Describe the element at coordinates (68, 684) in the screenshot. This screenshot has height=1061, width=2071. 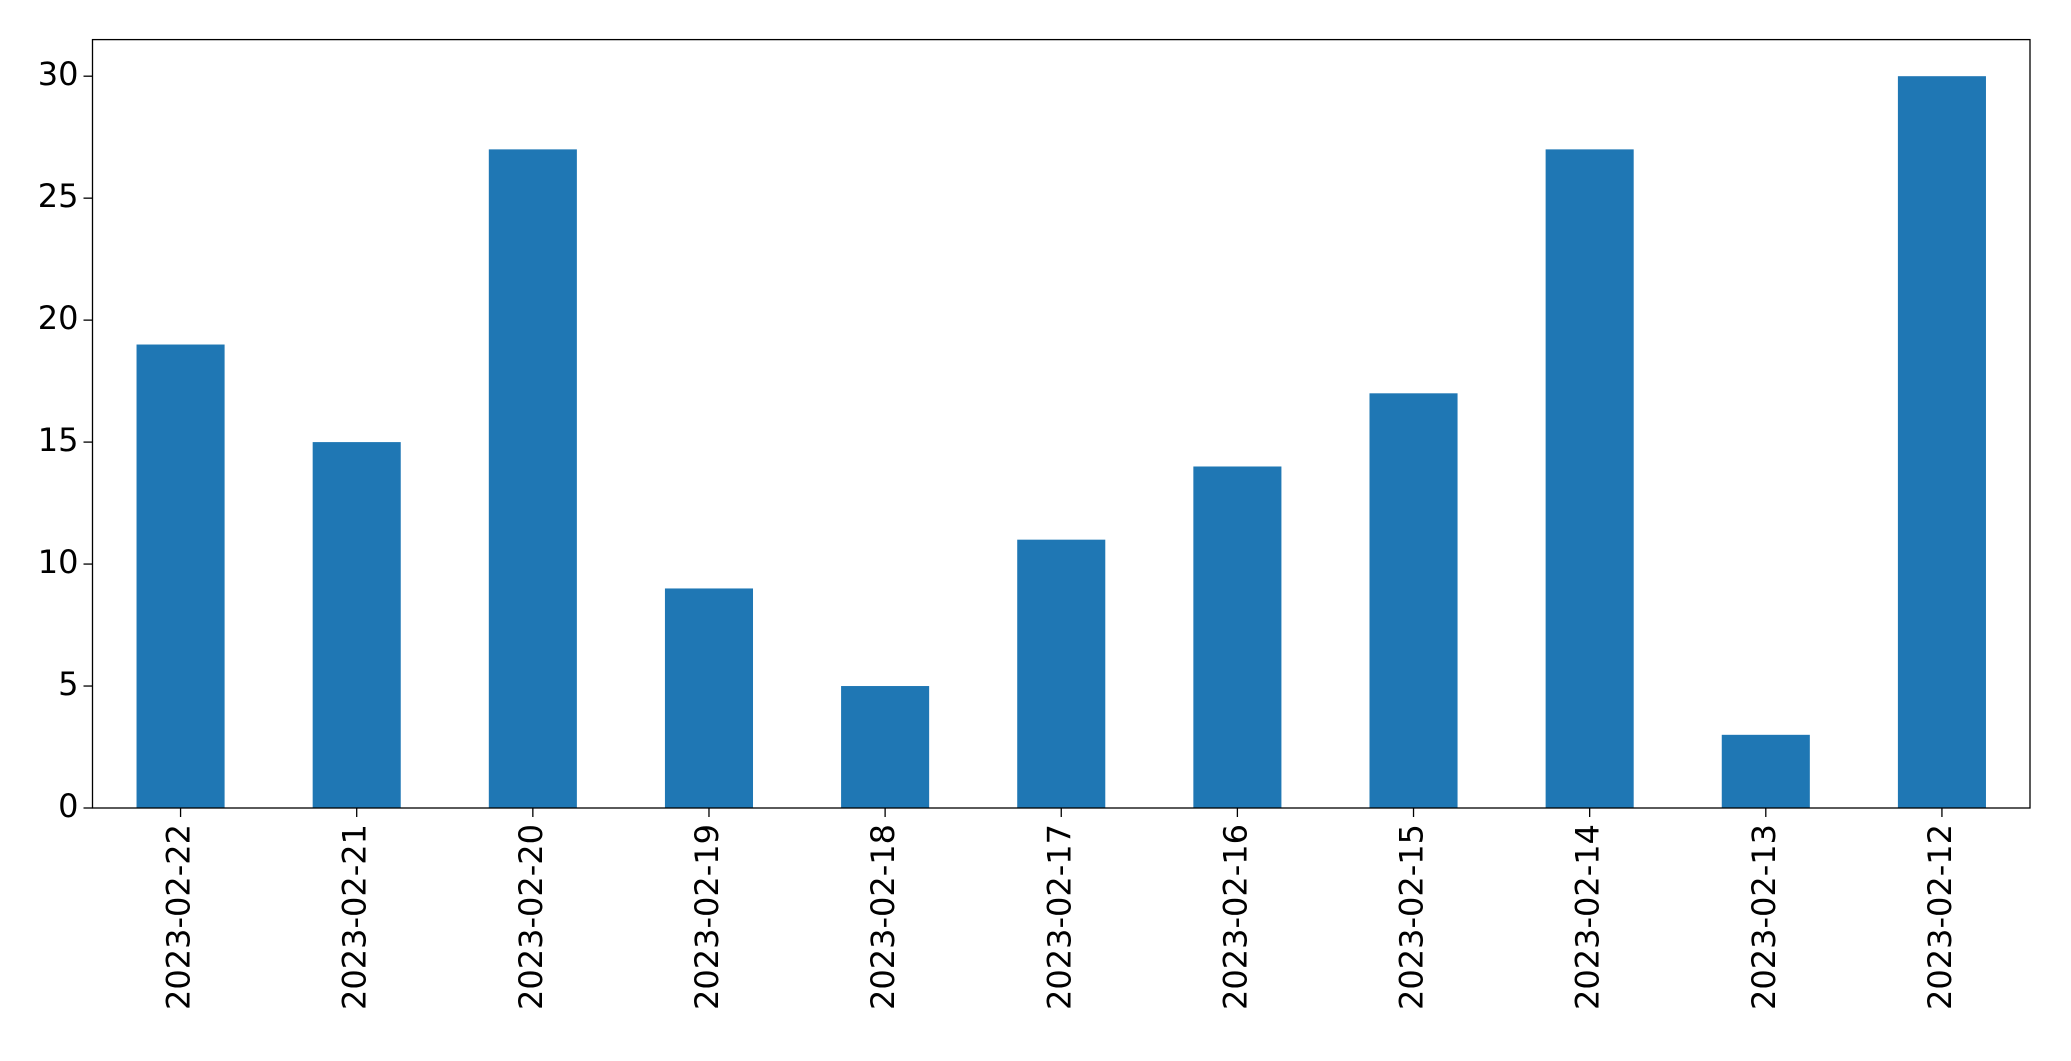
I see `y-tick-label: 5` at that location.